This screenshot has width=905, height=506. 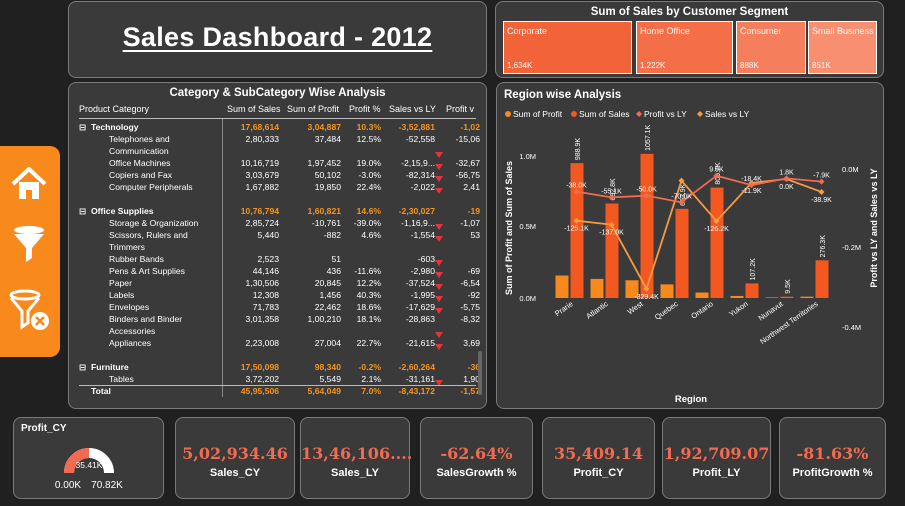 I want to click on col-header-category: Product Category, so click(x=114, y=109).